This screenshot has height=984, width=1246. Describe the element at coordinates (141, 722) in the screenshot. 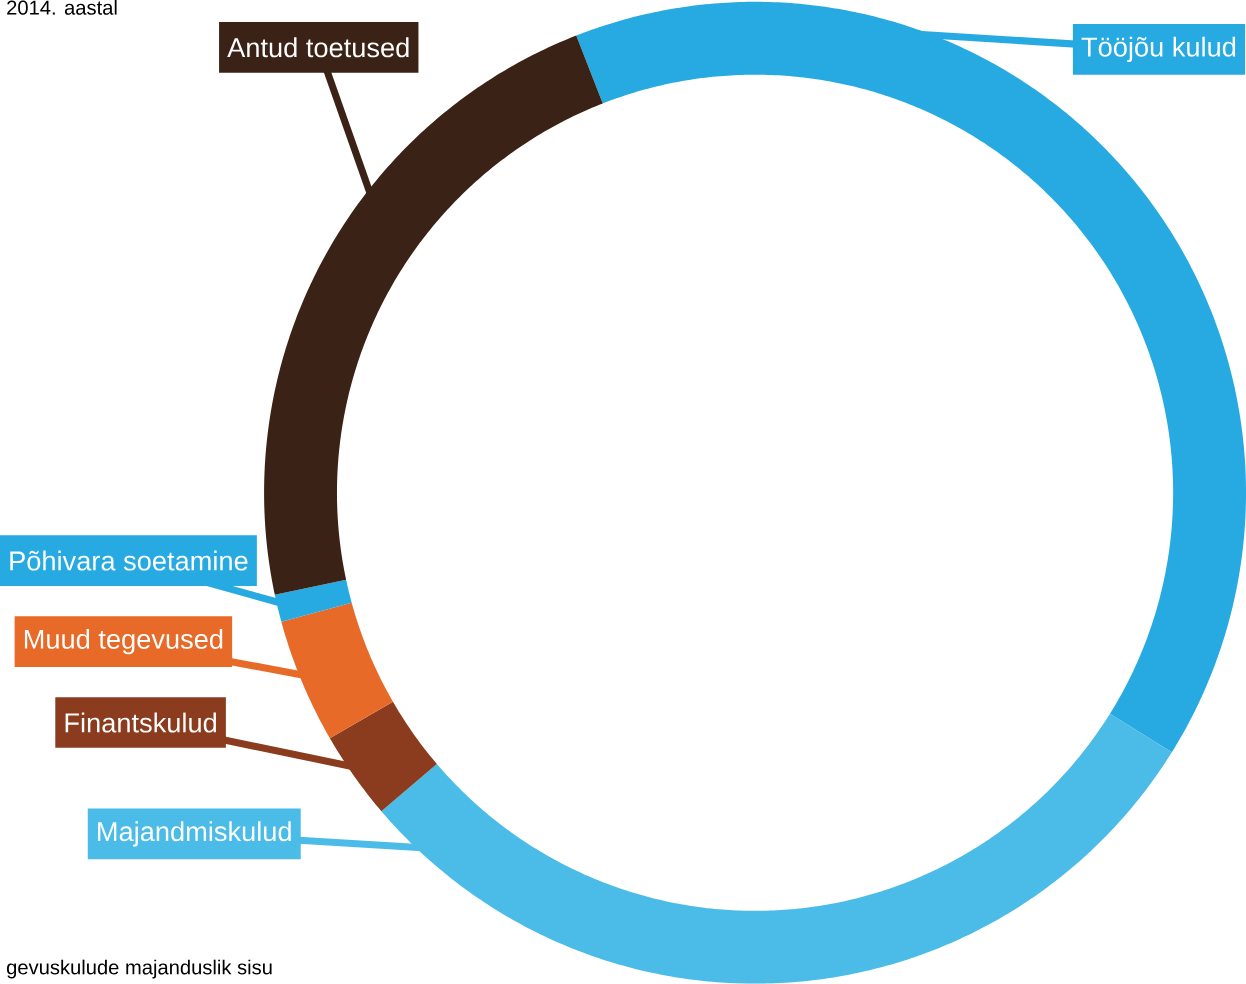

I see `slice-label: Finantskulud` at that location.